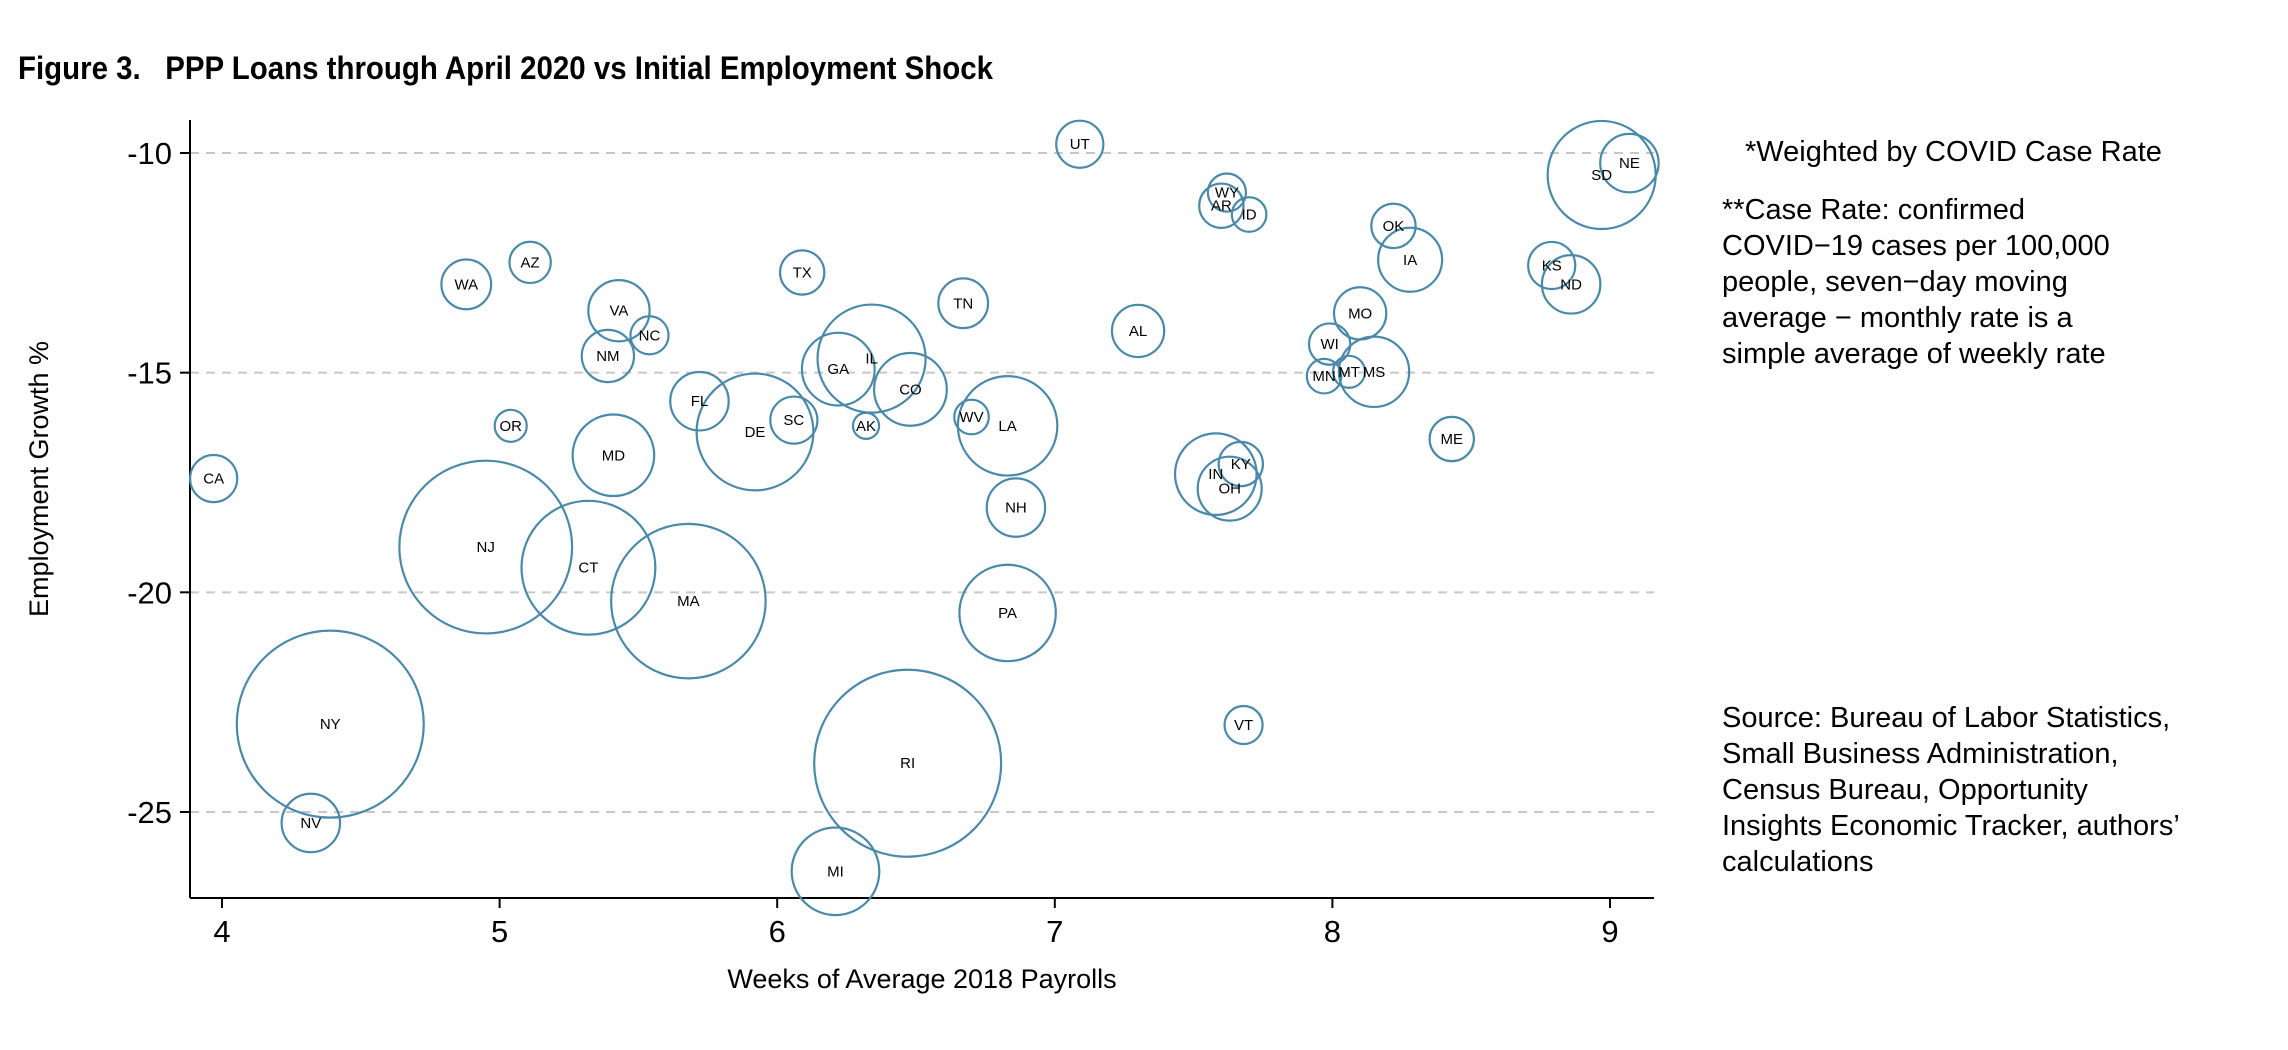 The width and height of the screenshot is (2288, 1050). I want to click on bubble-oh, so click(1229, 488).